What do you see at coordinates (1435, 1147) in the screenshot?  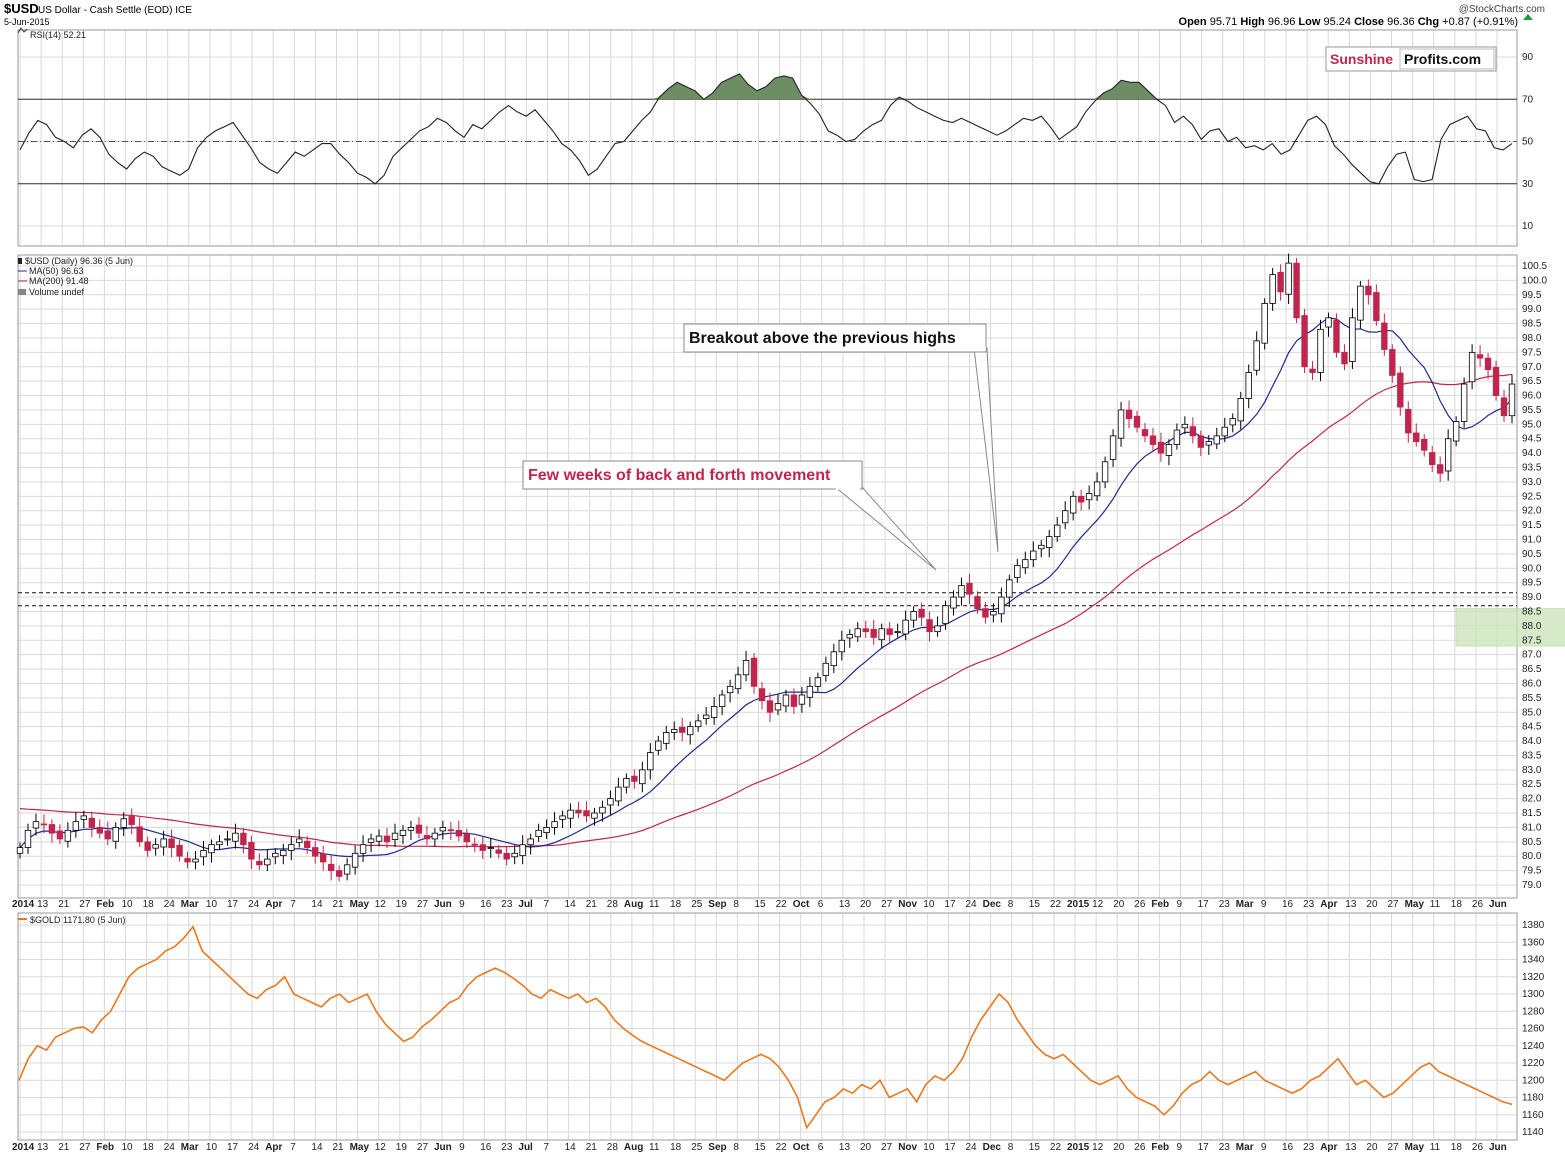 I see `x-tick-label: 11` at bounding box center [1435, 1147].